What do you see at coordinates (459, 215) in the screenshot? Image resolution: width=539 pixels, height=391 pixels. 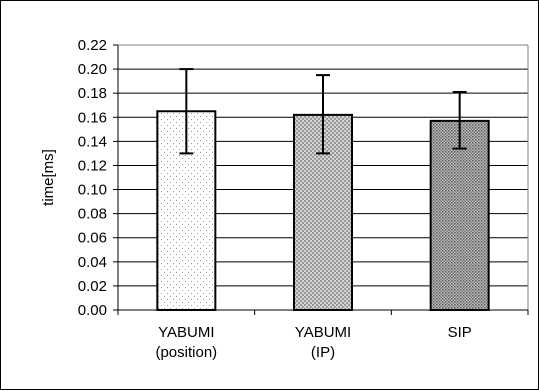 I see `bar` at bounding box center [459, 215].